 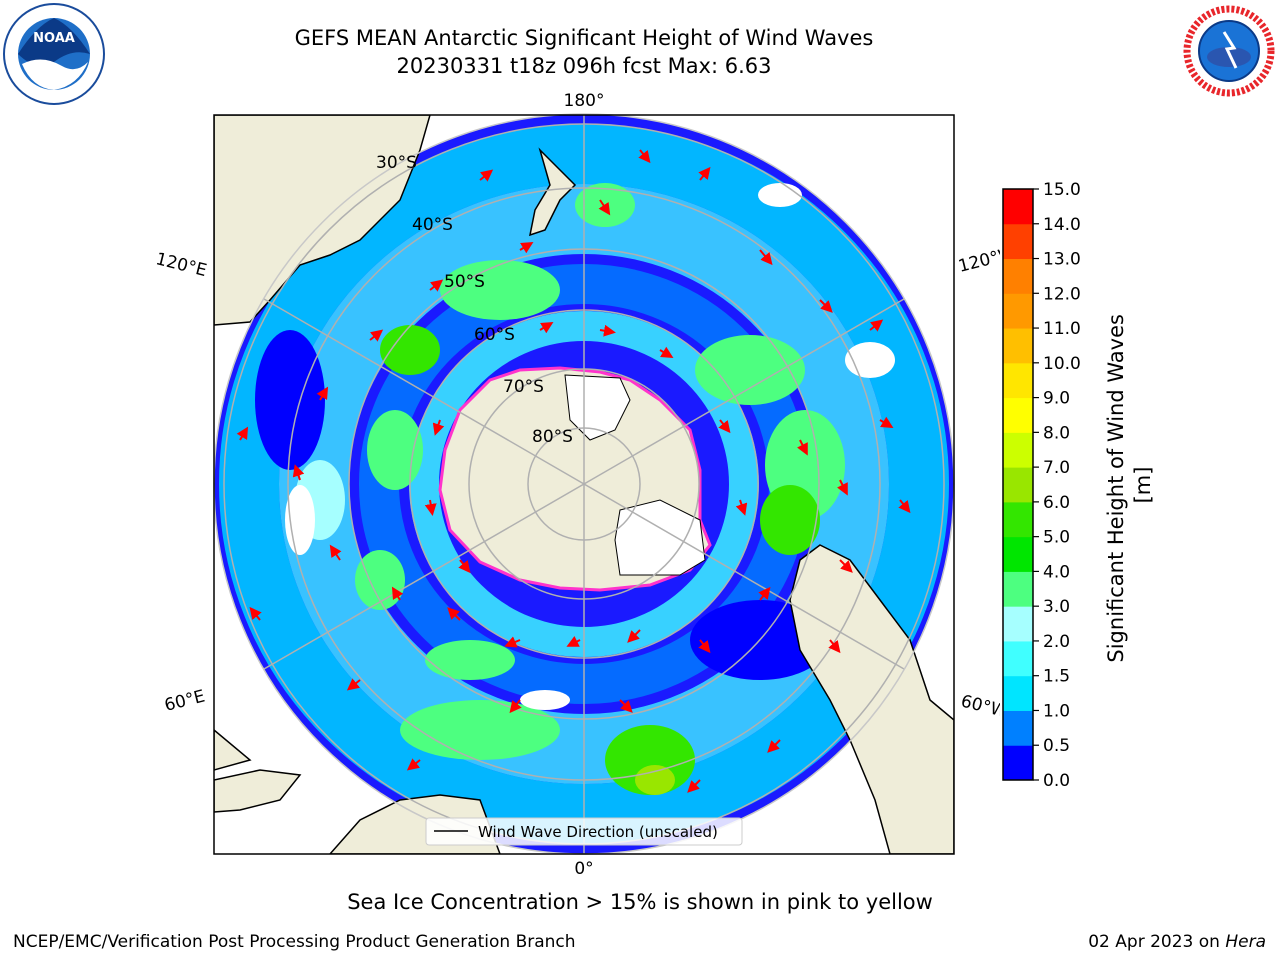 What do you see at coordinates (396, 163) in the screenshot?
I see `lat-label-30s: 30°S` at bounding box center [396, 163].